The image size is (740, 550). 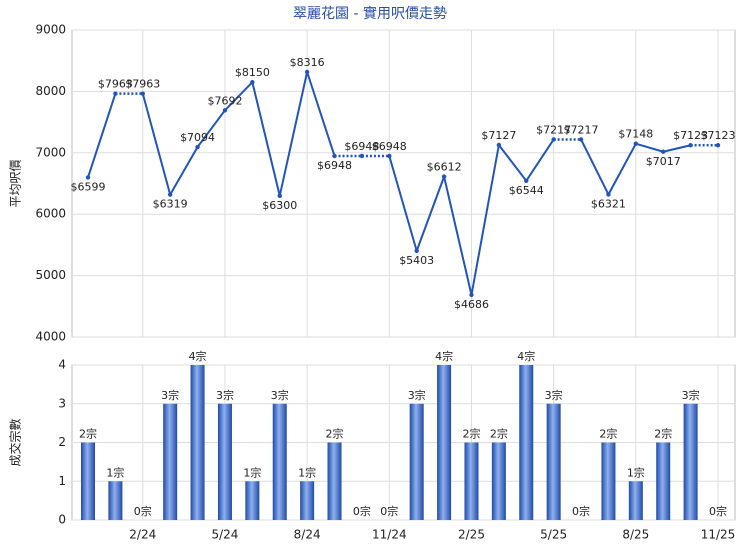 I want to click on x-tick-label: 5/24, so click(x=224, y=535).